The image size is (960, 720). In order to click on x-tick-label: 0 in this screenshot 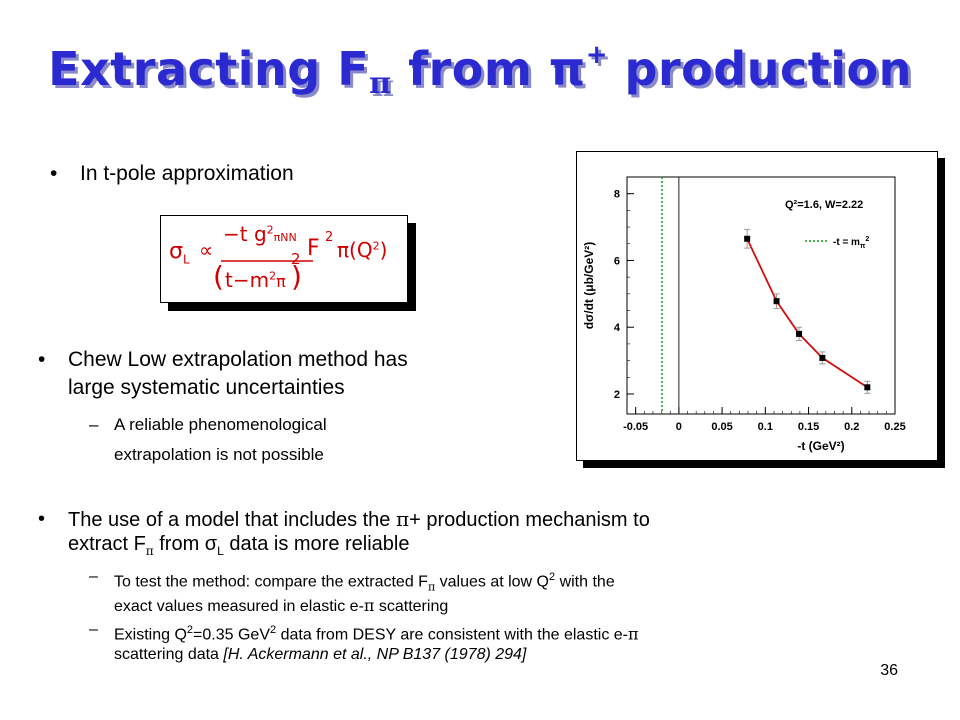, I will do `click(679, 427)`.